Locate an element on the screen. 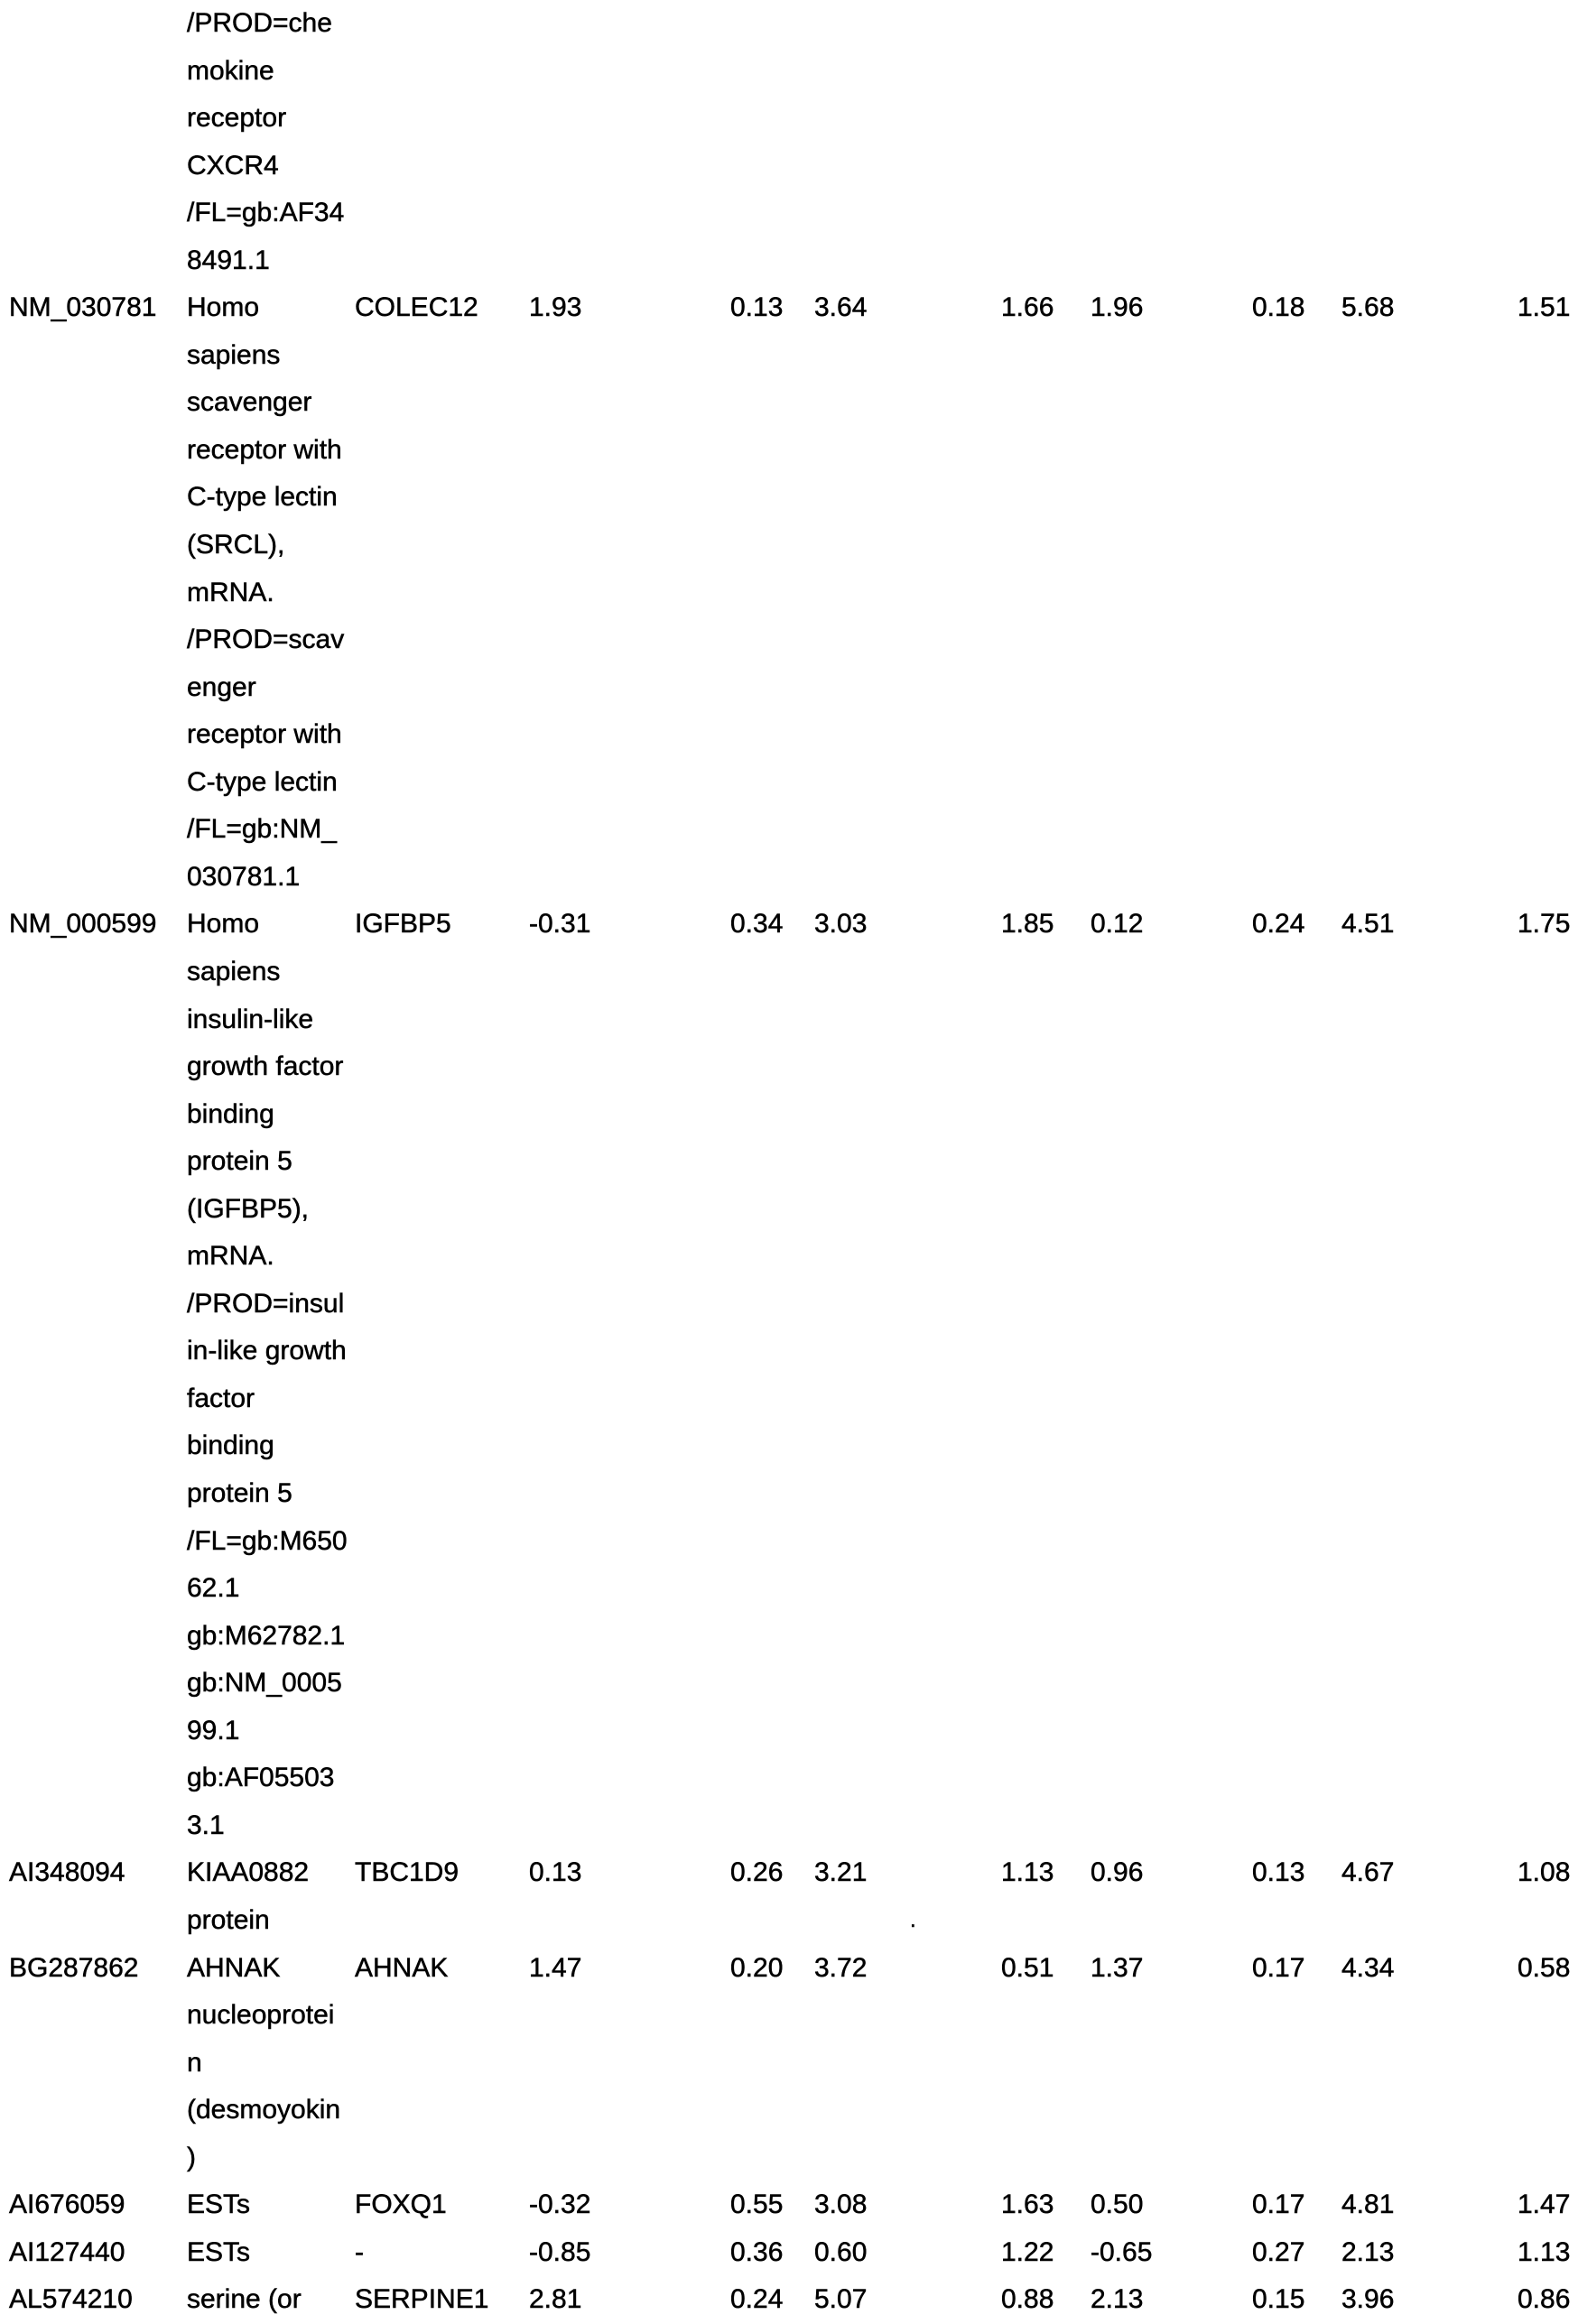  description-line: (IGFBP5), is located at coordinates (249, 1209).